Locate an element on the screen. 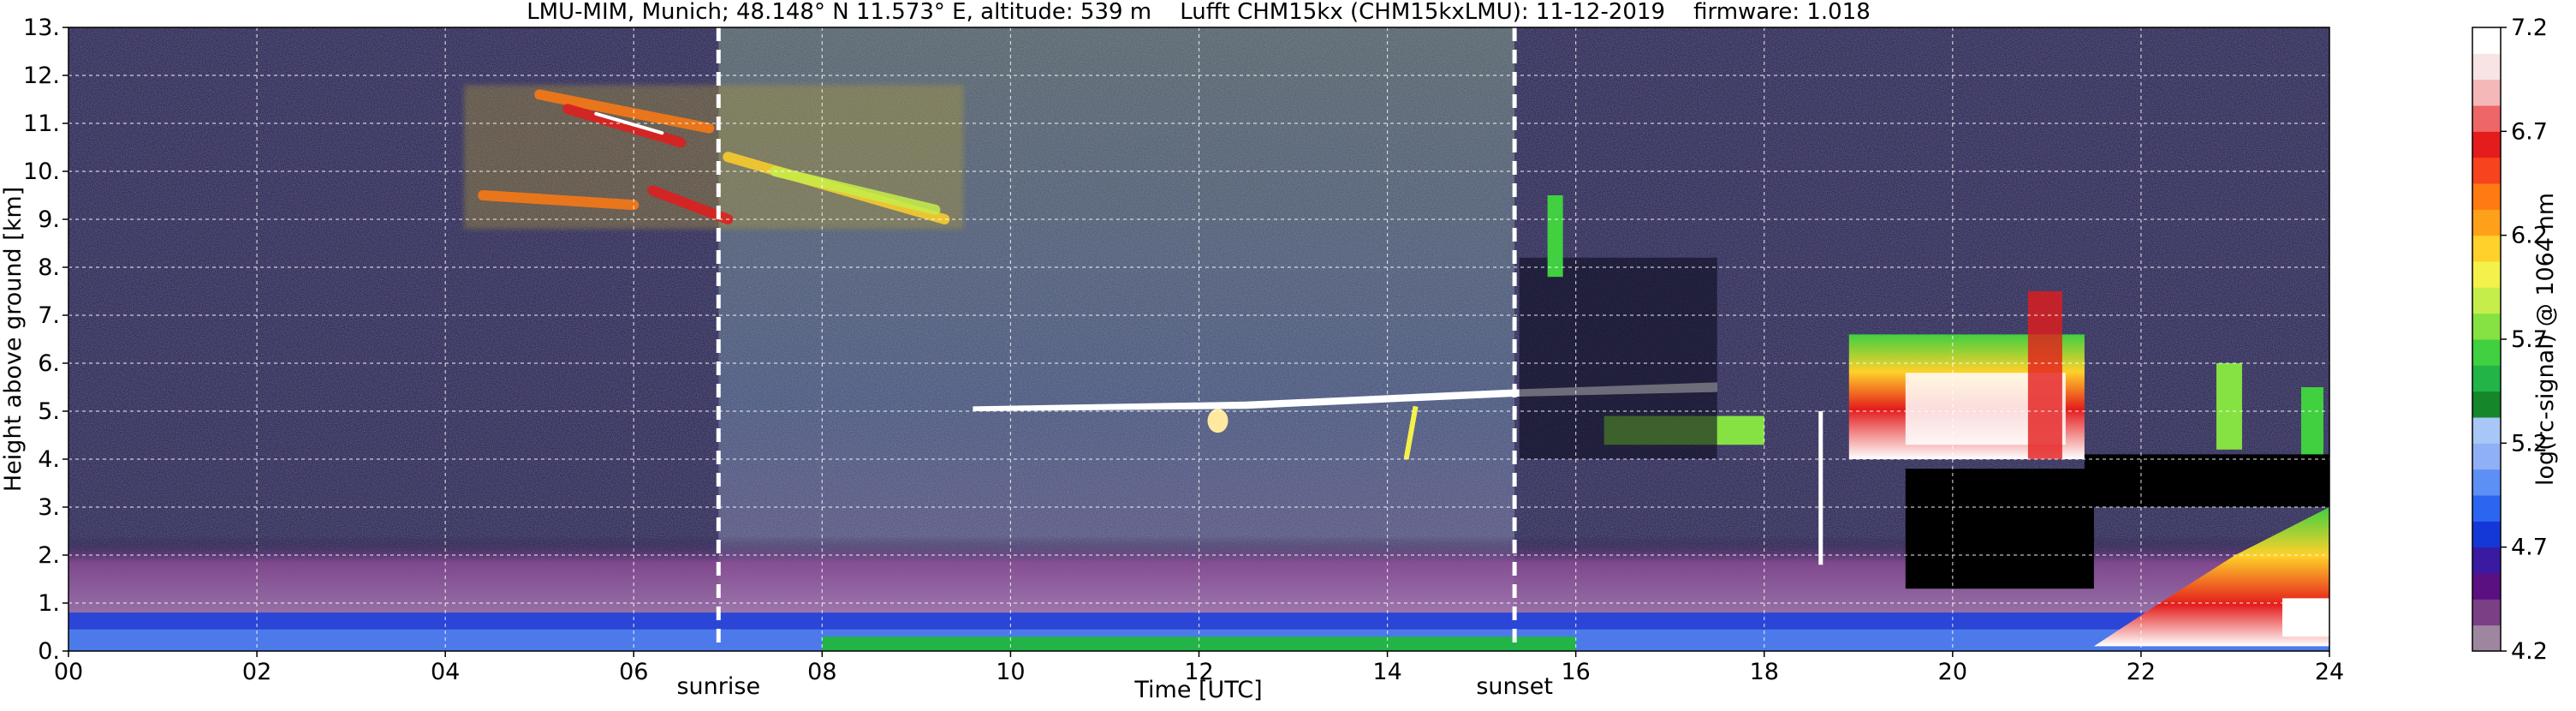 Image resolution: width=2576 pixels, height=711 pixels. x-tick-label: 08 is located at coordinates (822, 672).